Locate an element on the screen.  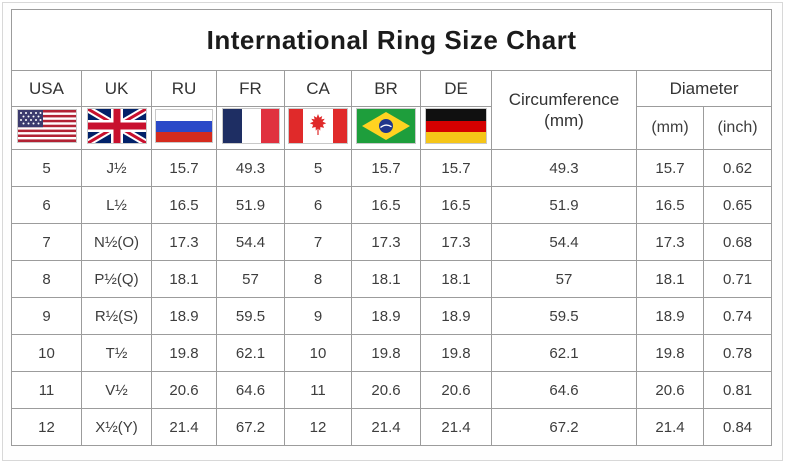
diameter-mm-header: (mm) is located at coordinates (670, 128).